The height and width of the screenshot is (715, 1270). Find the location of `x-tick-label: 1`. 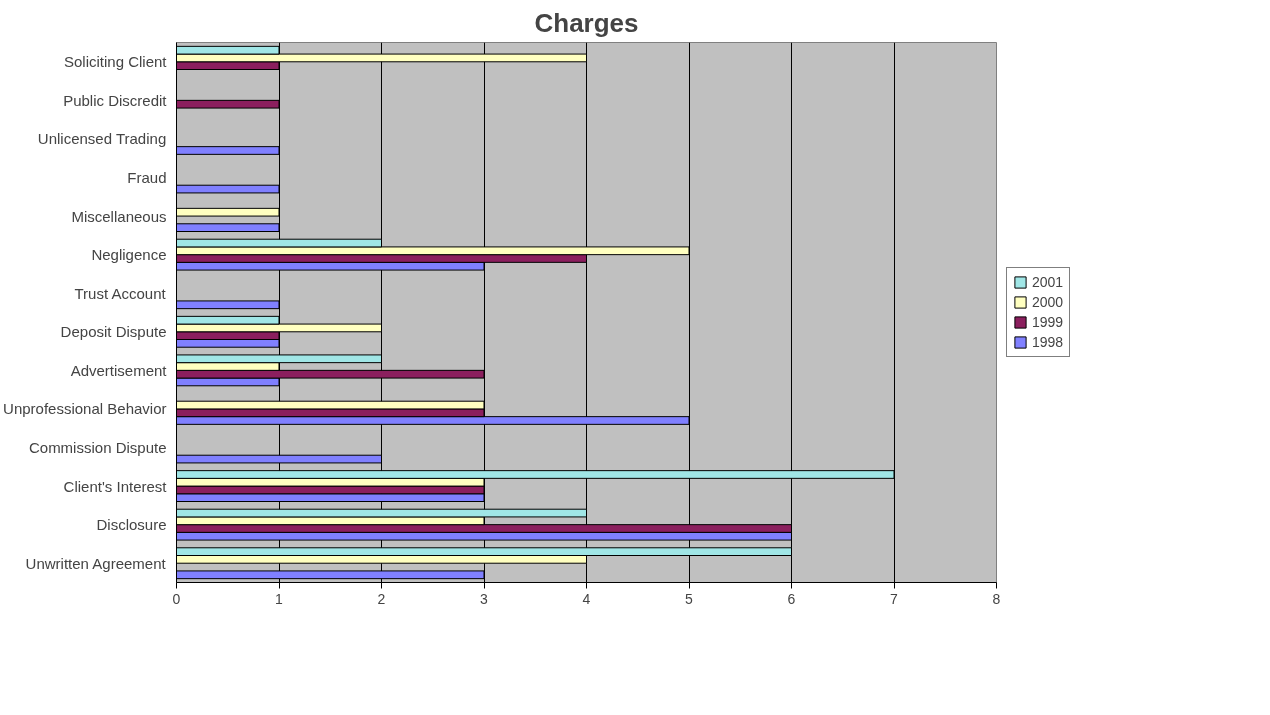

x-tick-label: 1 is located at coordinates (279, 598).